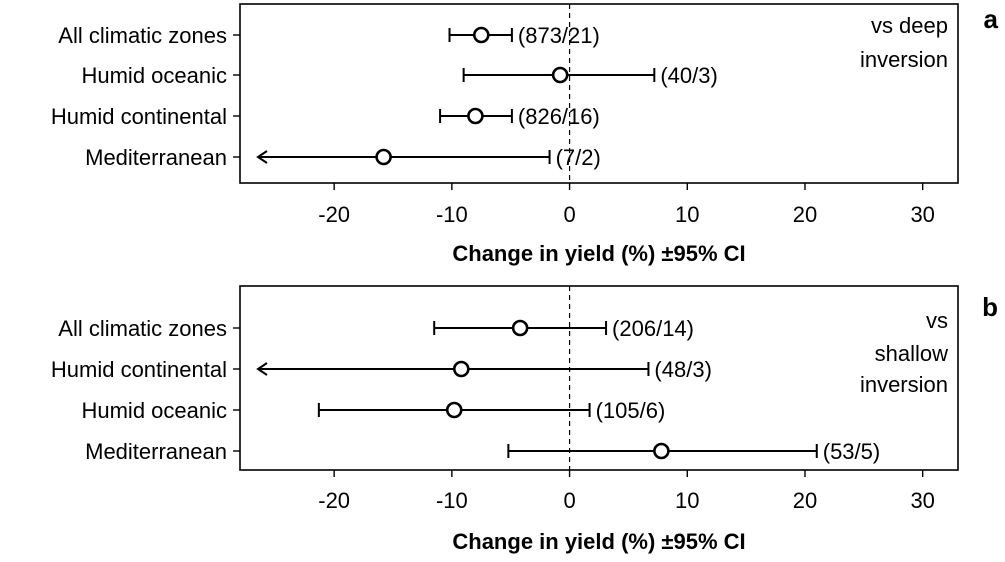 The image size is (1005, 562). I want to click on panel-a-x-tick-label: 30, so click(922, 214).